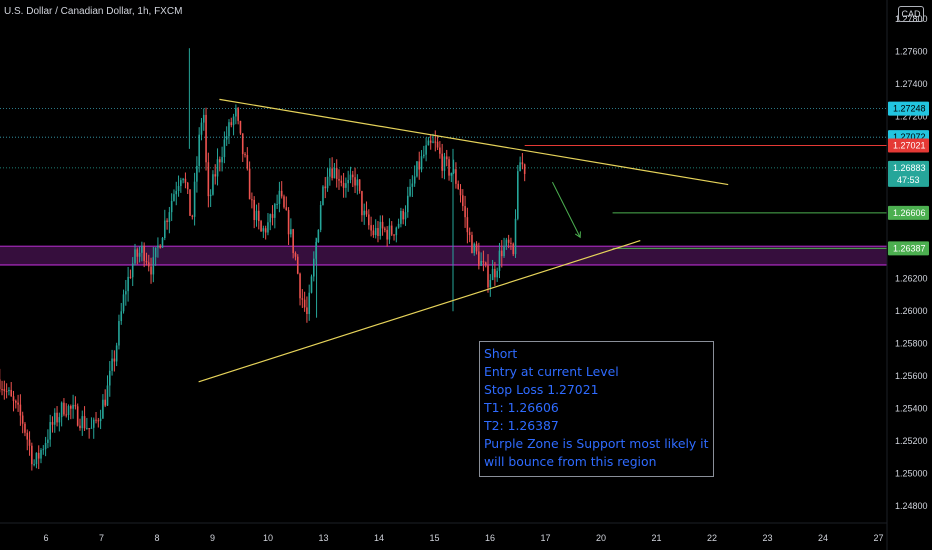  I want to click on price-tick-label: 1.25200, so click(911, 441).